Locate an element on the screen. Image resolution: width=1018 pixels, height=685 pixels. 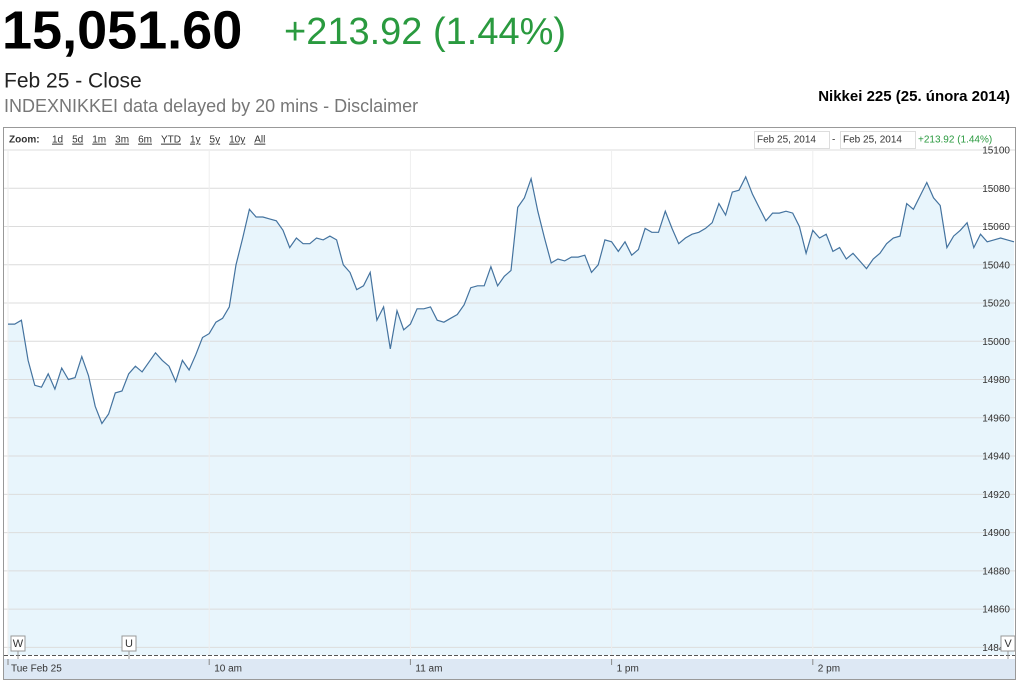
x-tick-label: 1 pm is located at coordinates (628, 669).